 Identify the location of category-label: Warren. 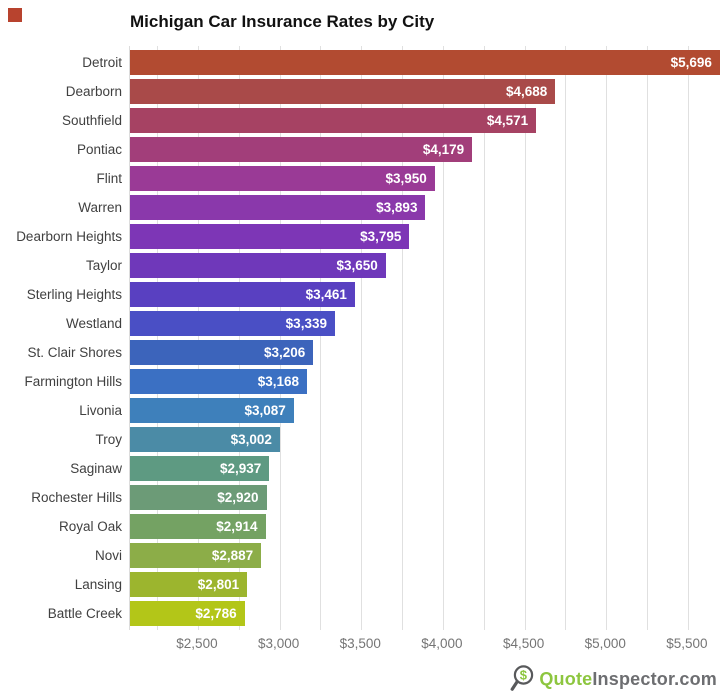
(100, 207).